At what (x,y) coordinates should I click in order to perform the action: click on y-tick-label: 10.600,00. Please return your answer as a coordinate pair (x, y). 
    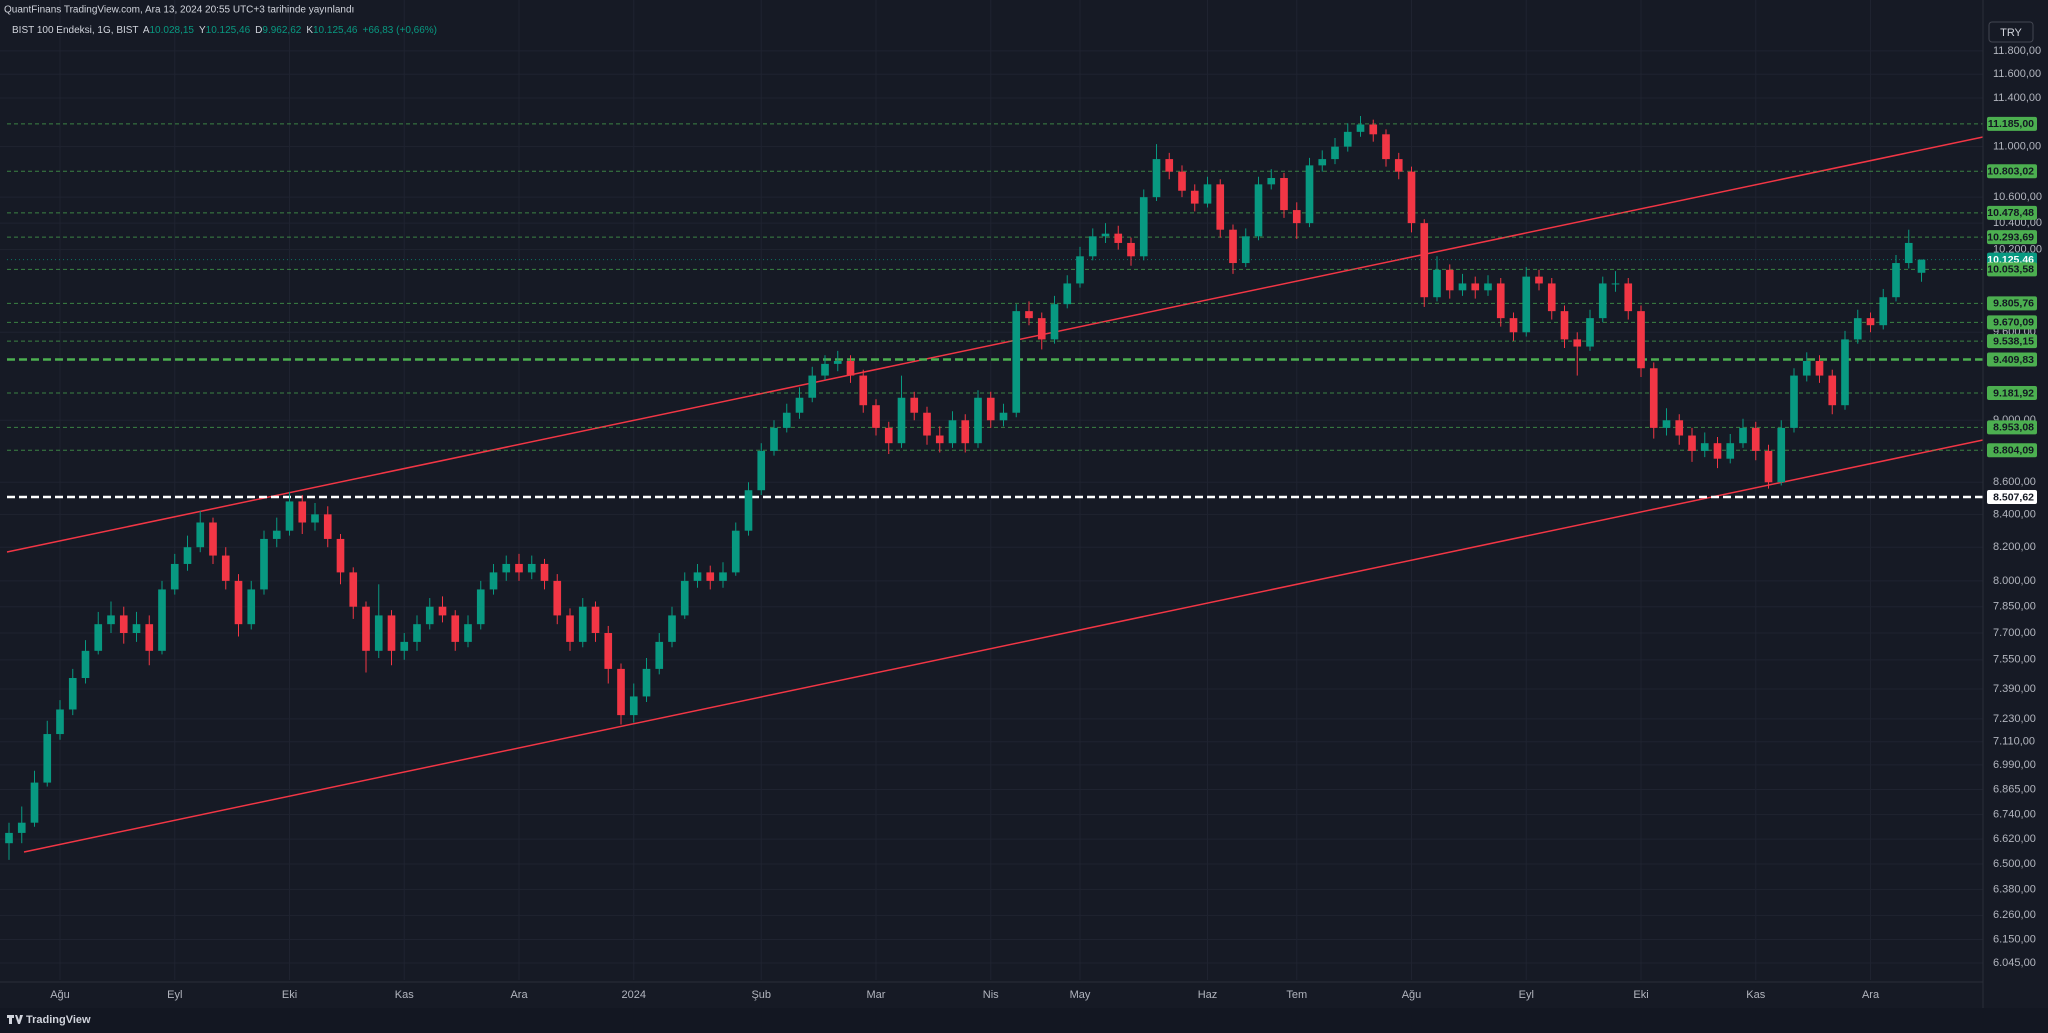
    Looking at the image, I should click on (2017, 197).